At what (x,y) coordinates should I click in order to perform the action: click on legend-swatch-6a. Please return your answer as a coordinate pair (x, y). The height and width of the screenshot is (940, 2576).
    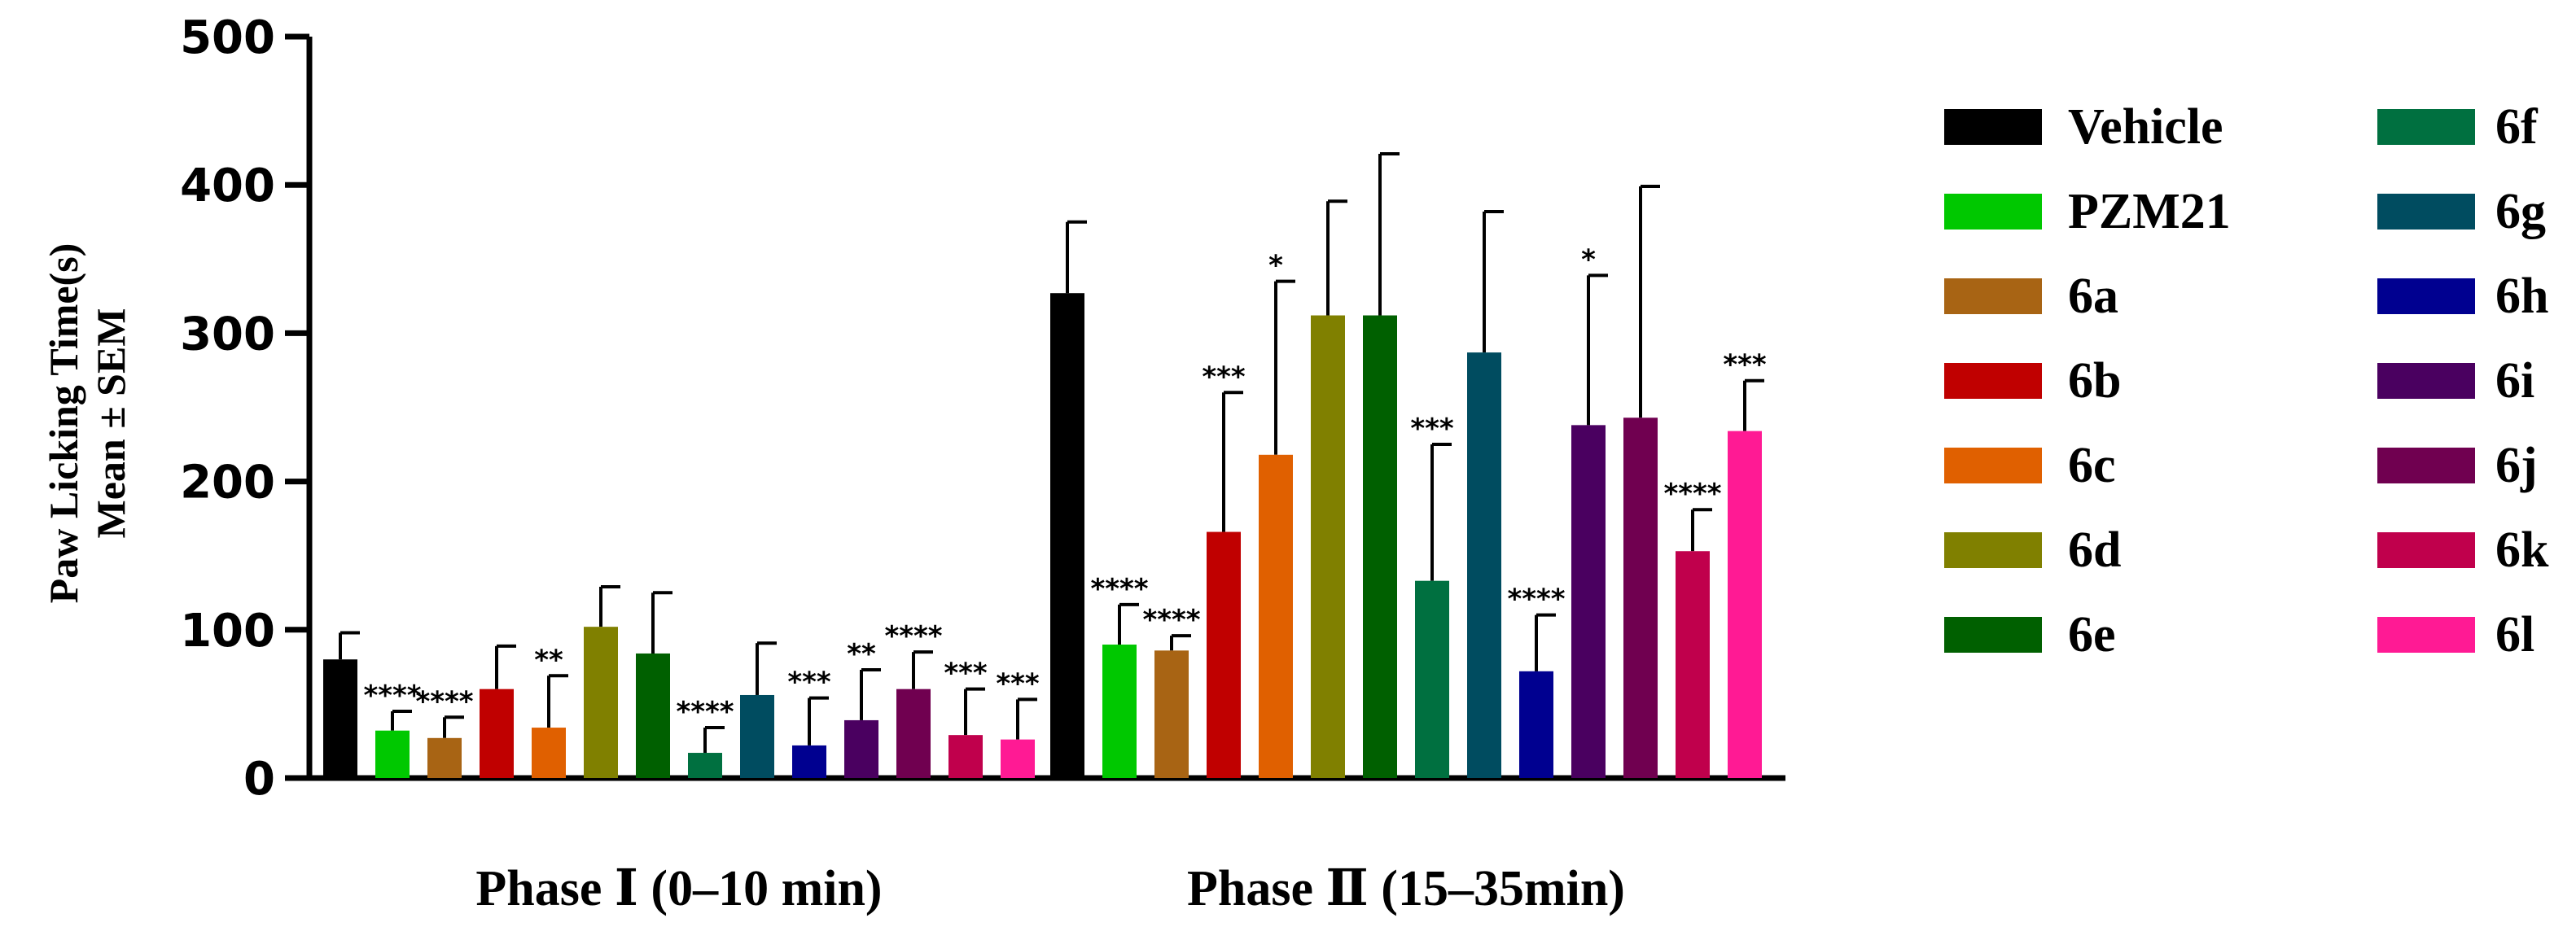
    Looking at the image, I should click on (1993, 296).